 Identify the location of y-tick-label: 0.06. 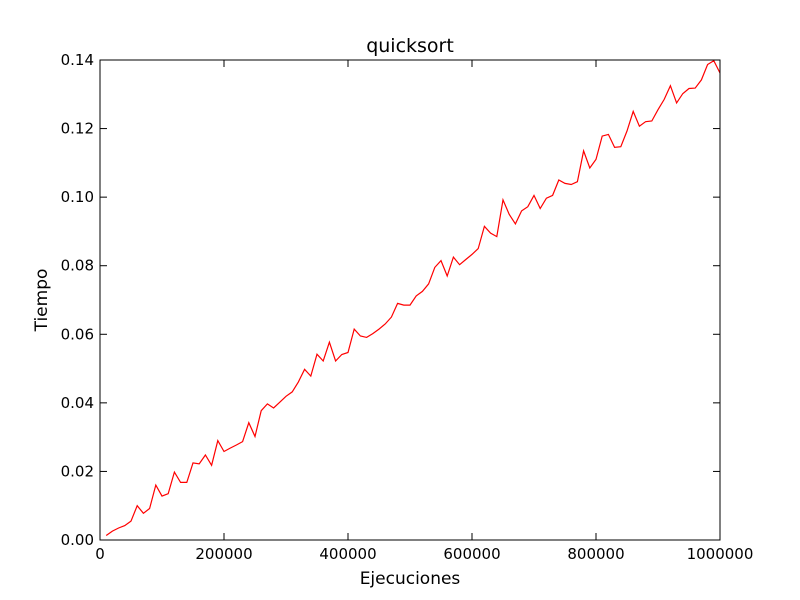
(77, 334).